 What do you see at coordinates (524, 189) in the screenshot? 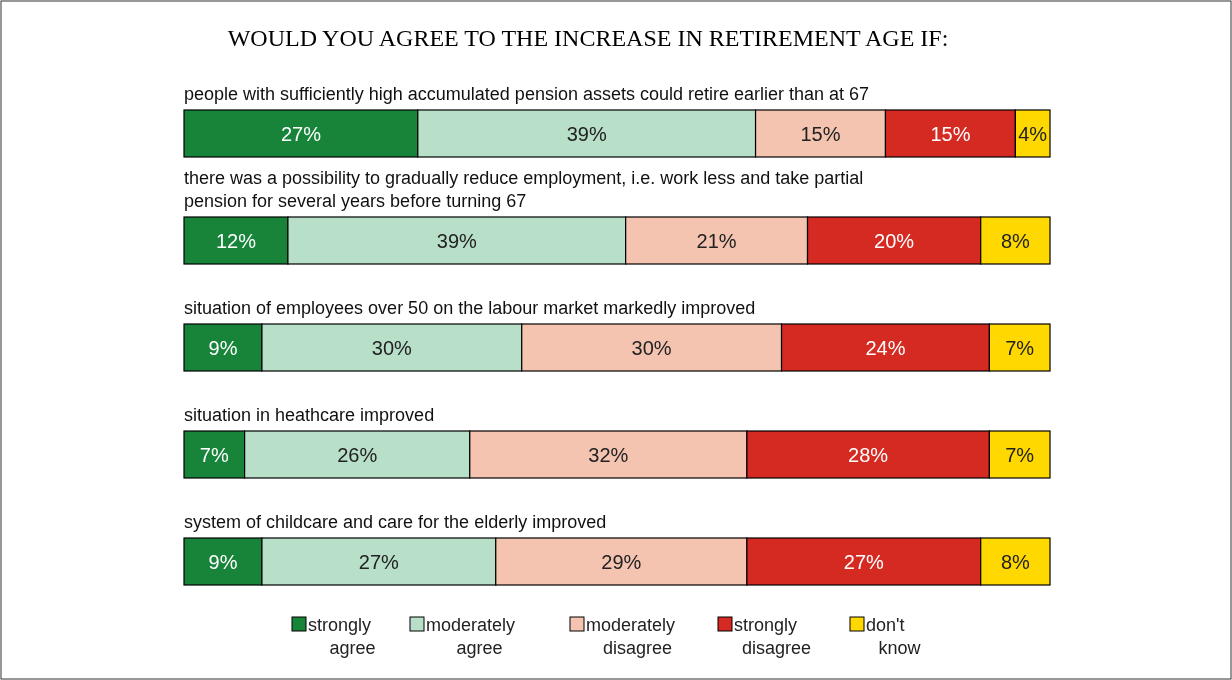
I see `y-tick-label: there was a possibility to gradually reduce employment, i.e. work less and take partial pension for several years before turning 67` at bounding box center [524, 189].